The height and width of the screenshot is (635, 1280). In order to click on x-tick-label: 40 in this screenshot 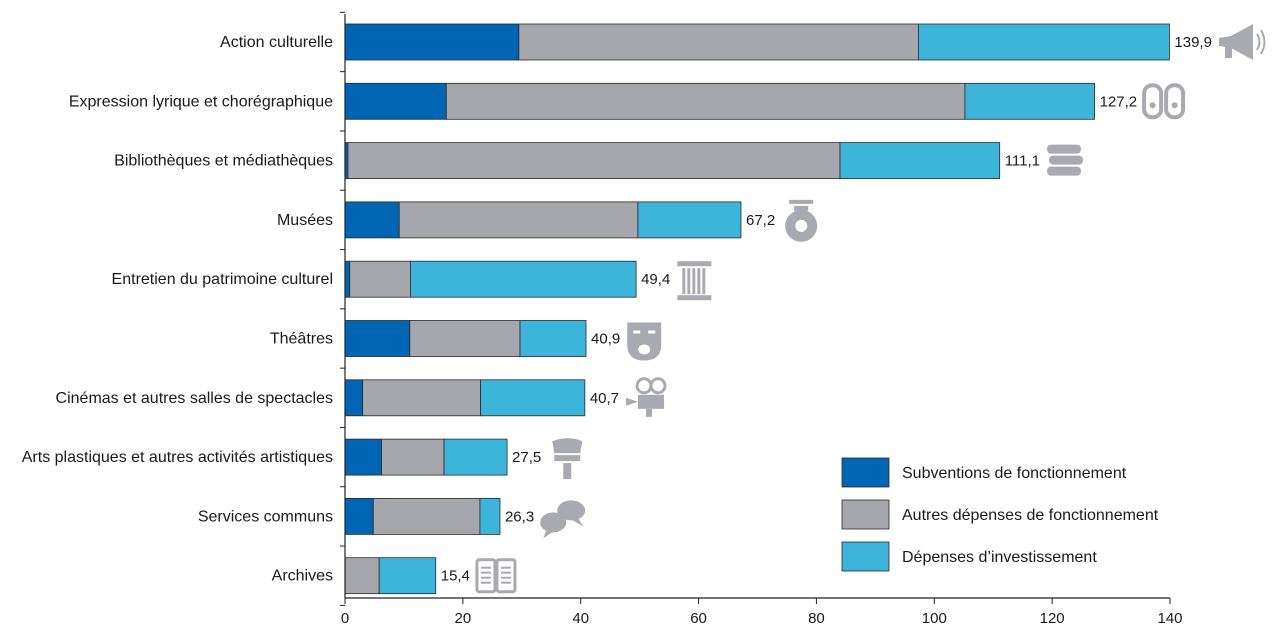, I will do `click(580, 618)`.